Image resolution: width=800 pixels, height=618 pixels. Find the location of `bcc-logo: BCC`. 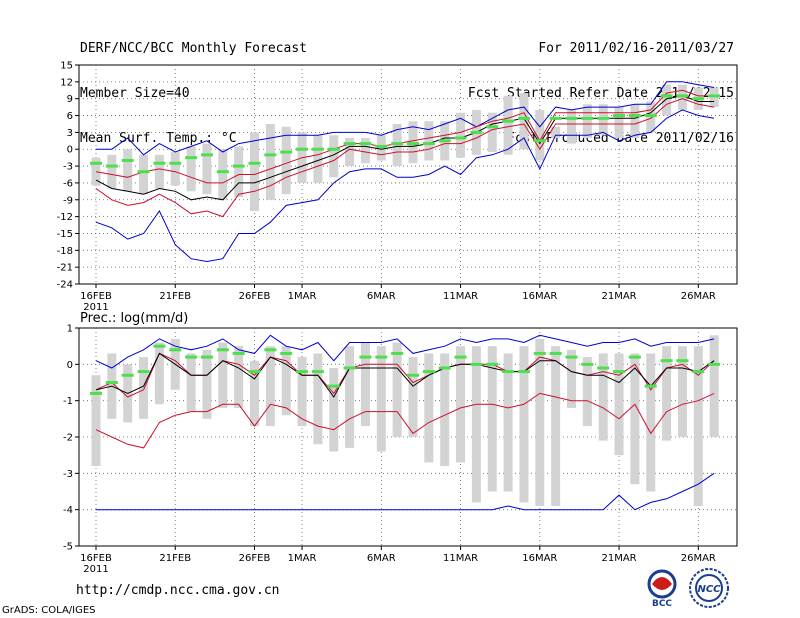

bcc-logo: BCC is located at coordinates (662, 588).